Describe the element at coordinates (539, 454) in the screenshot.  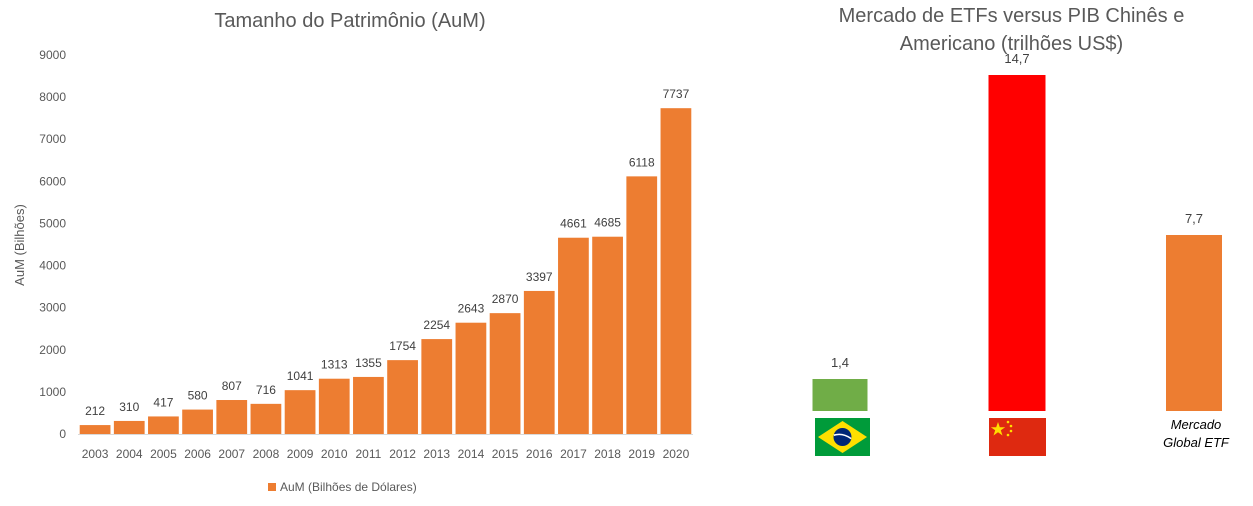
I see `x-tick-label: 2016` at that location.